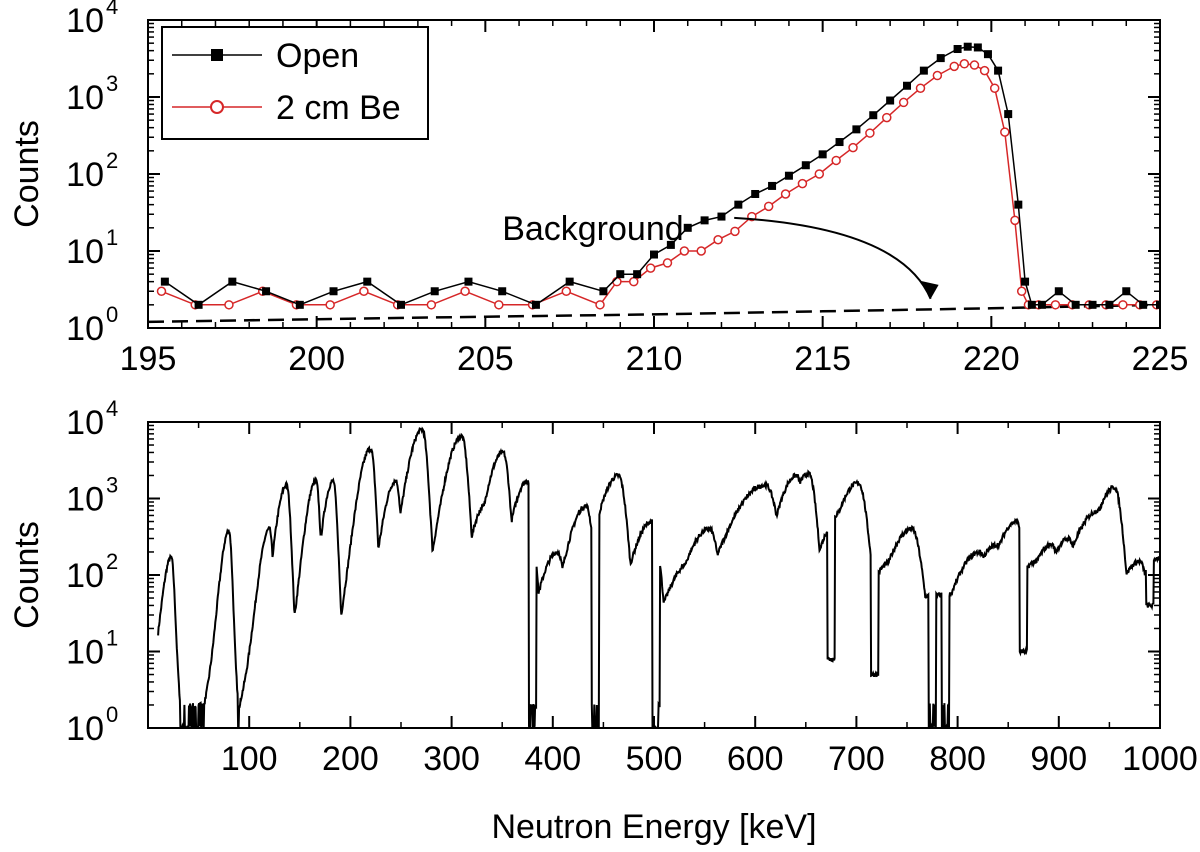 The width and height of the screenshot is (1200, 852). Describe the element at coordinates (451, 759) in the screenshot. I see `x-tick-label: 300` at that location.